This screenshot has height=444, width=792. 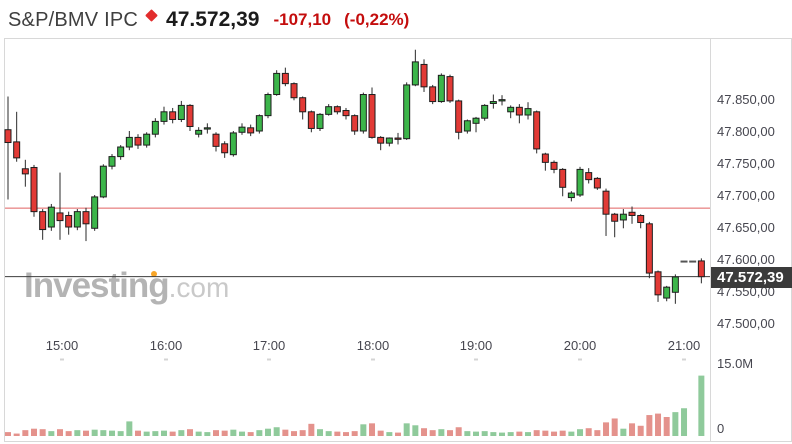 I want to click on last-price: 47.572,39, so click(x=213, y=19).